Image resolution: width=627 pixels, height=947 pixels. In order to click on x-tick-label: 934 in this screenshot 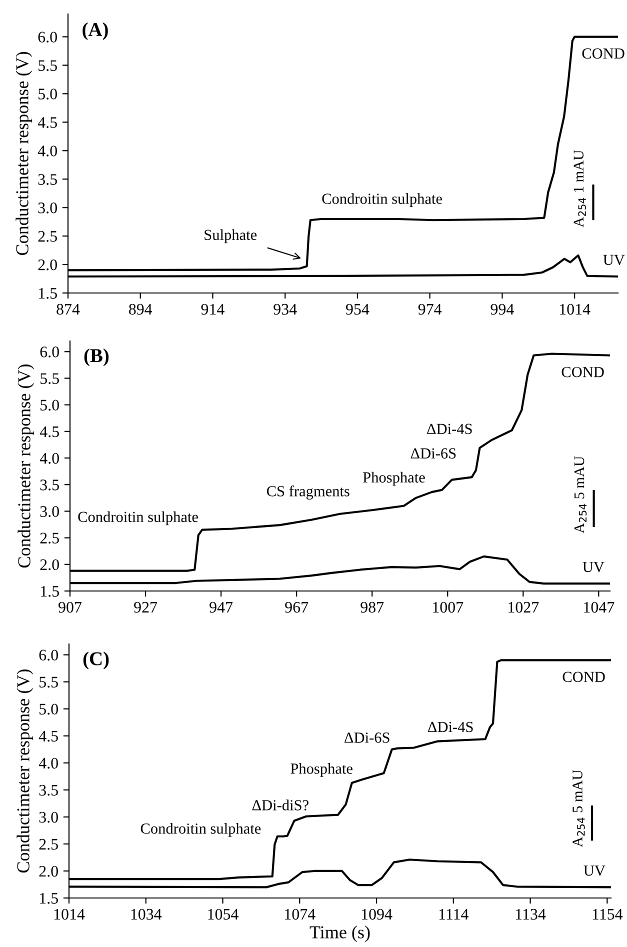, I will do `click(285, 309)`.